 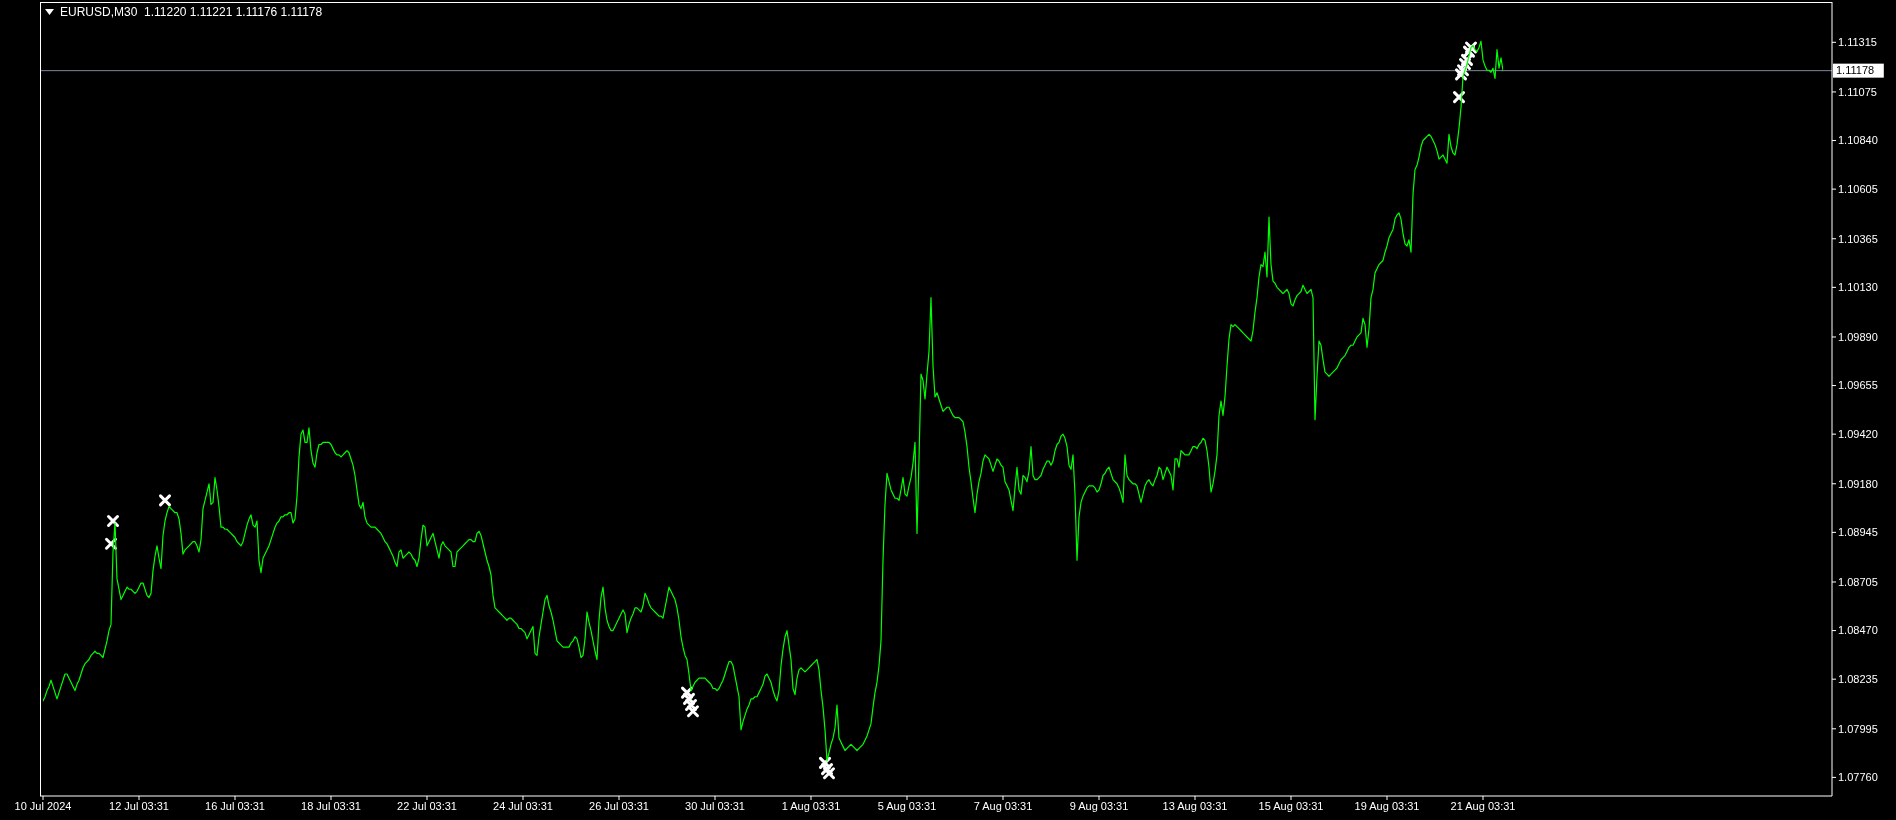 I want to click on y-tick-label: 1.10605, so click(x=1858, y=189).